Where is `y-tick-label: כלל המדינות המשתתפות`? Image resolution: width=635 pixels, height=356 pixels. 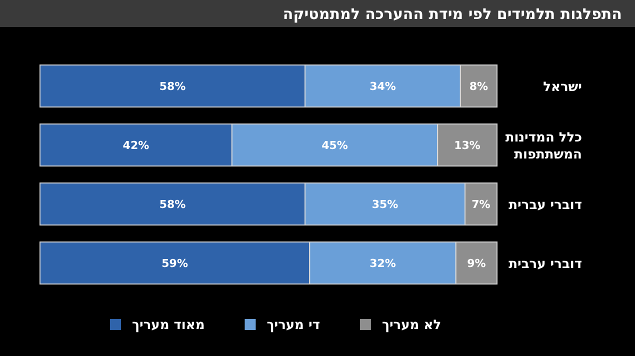 y-tick-label: כלל המדינות המשתתפות is located at coordinates (543, 146).